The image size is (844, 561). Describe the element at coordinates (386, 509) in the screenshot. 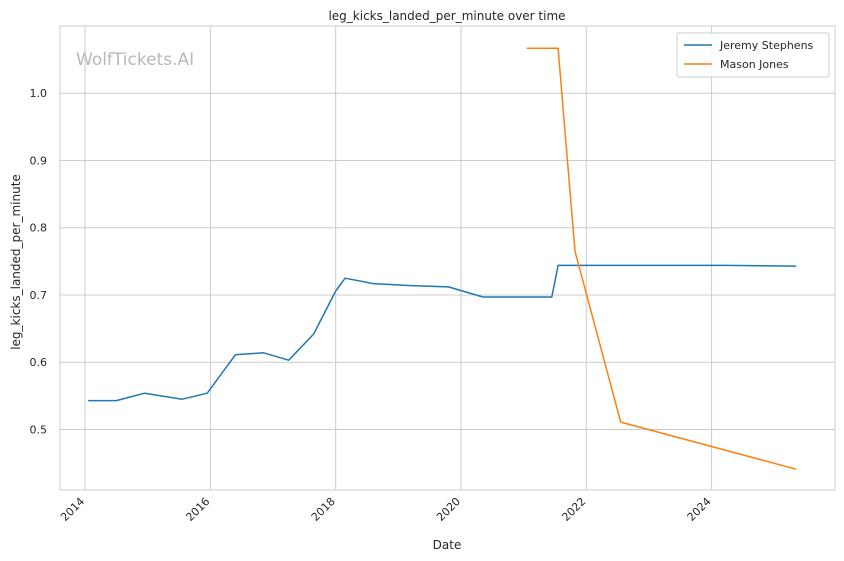

I see `x-axis-ticks: 2014 2016 2018 2020 2022 2024` at that location.